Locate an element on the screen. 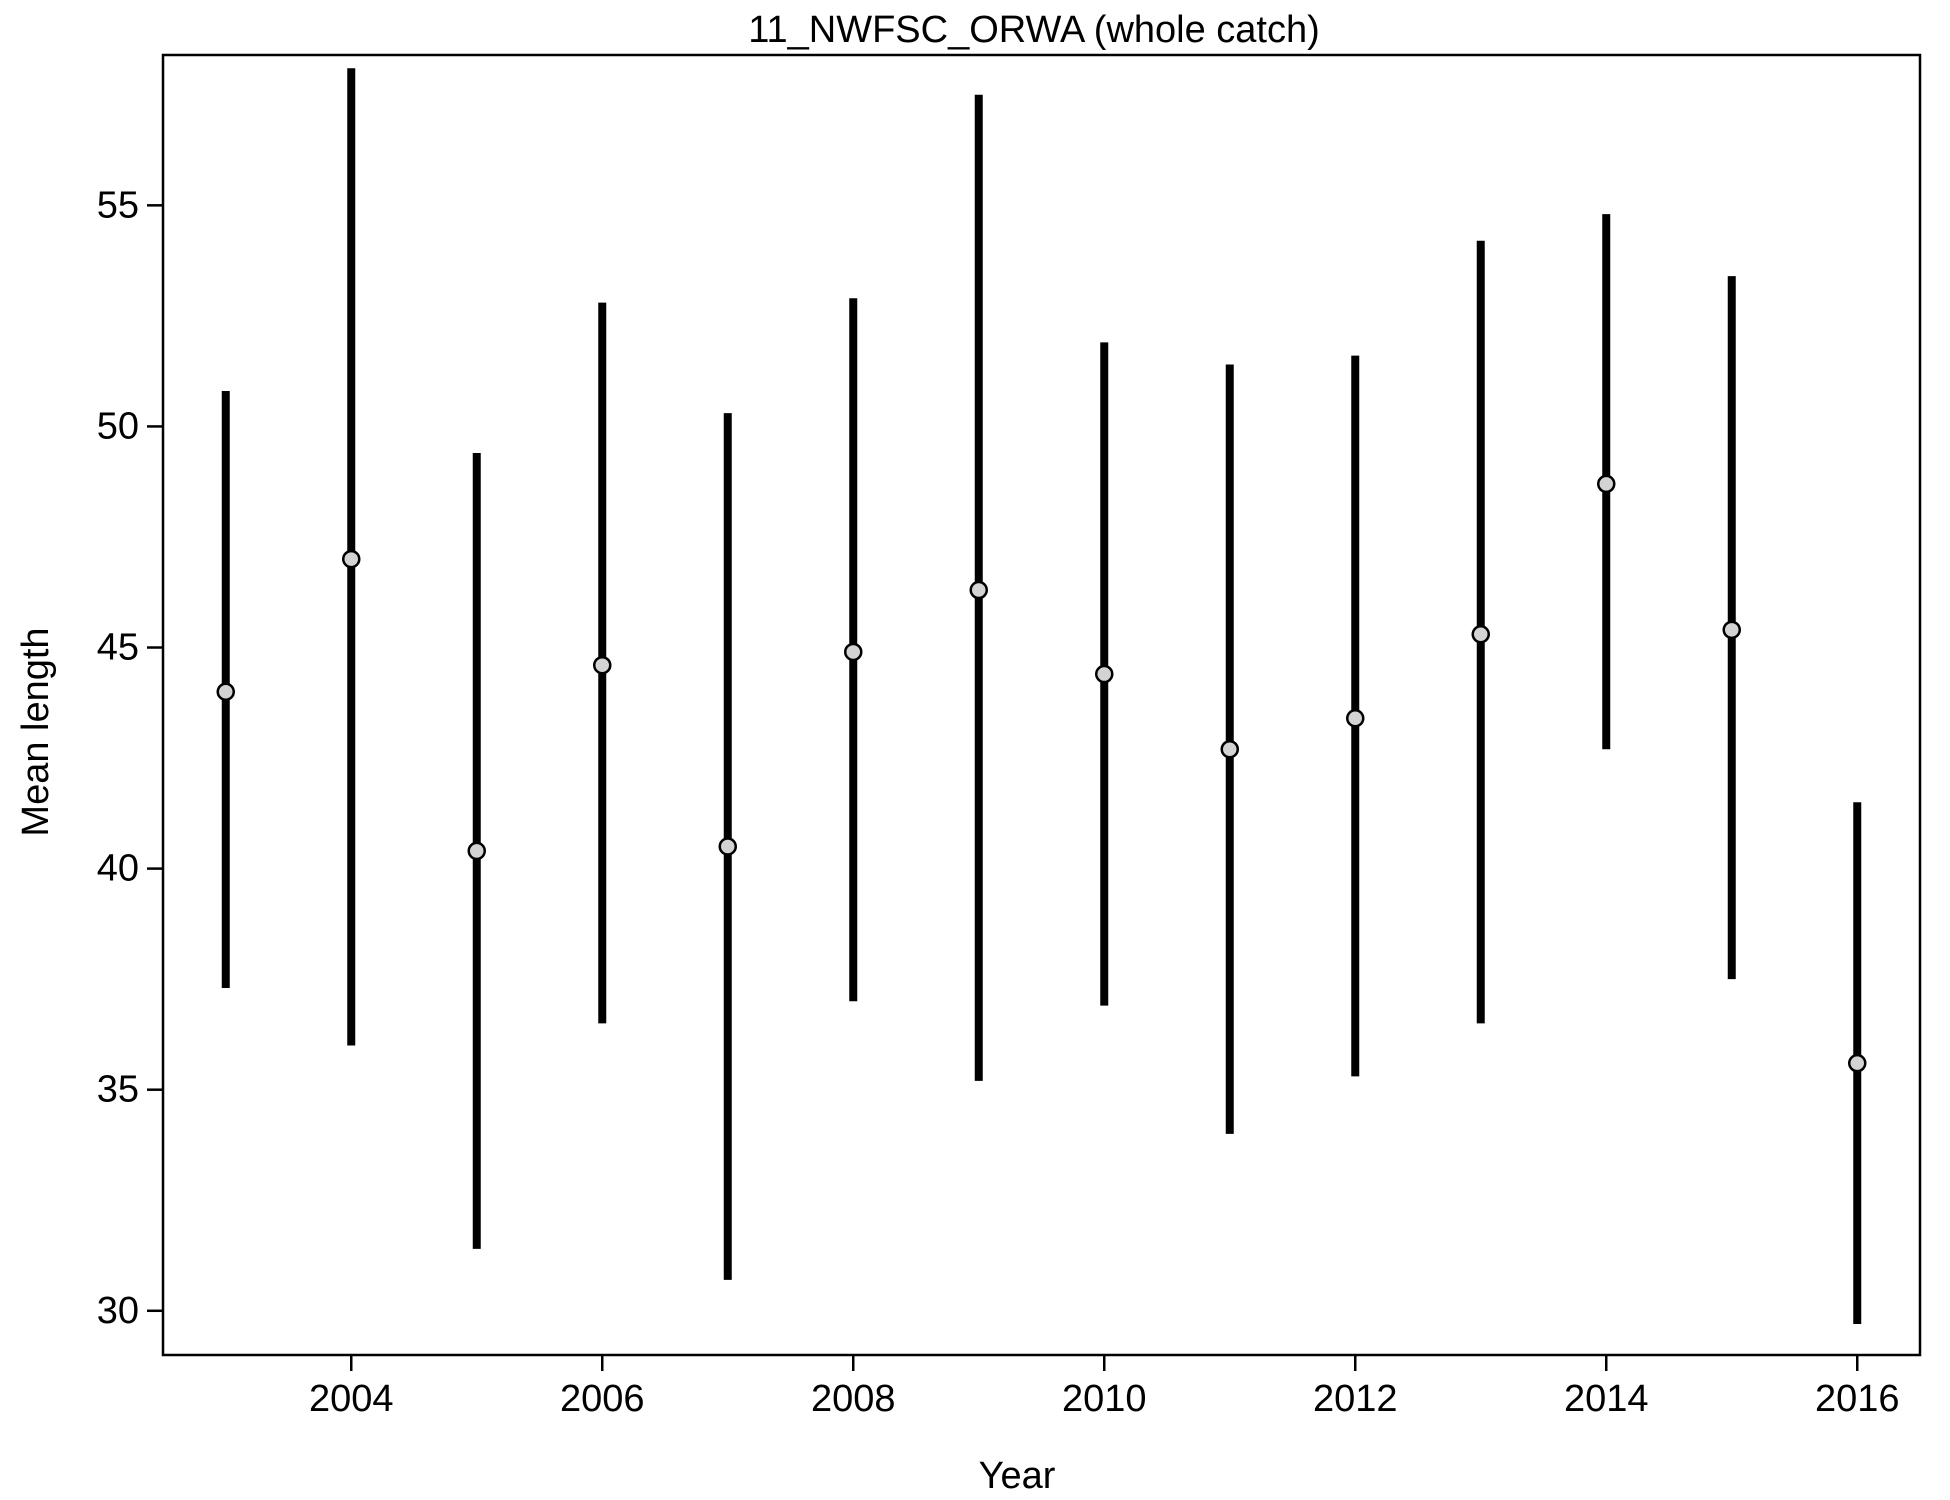 The height and width of the screenshot is (1500, 1950). x-axis: 2004 2006 2008 2010 2012 2014 2016 is located at coordinates (1104, 1387).